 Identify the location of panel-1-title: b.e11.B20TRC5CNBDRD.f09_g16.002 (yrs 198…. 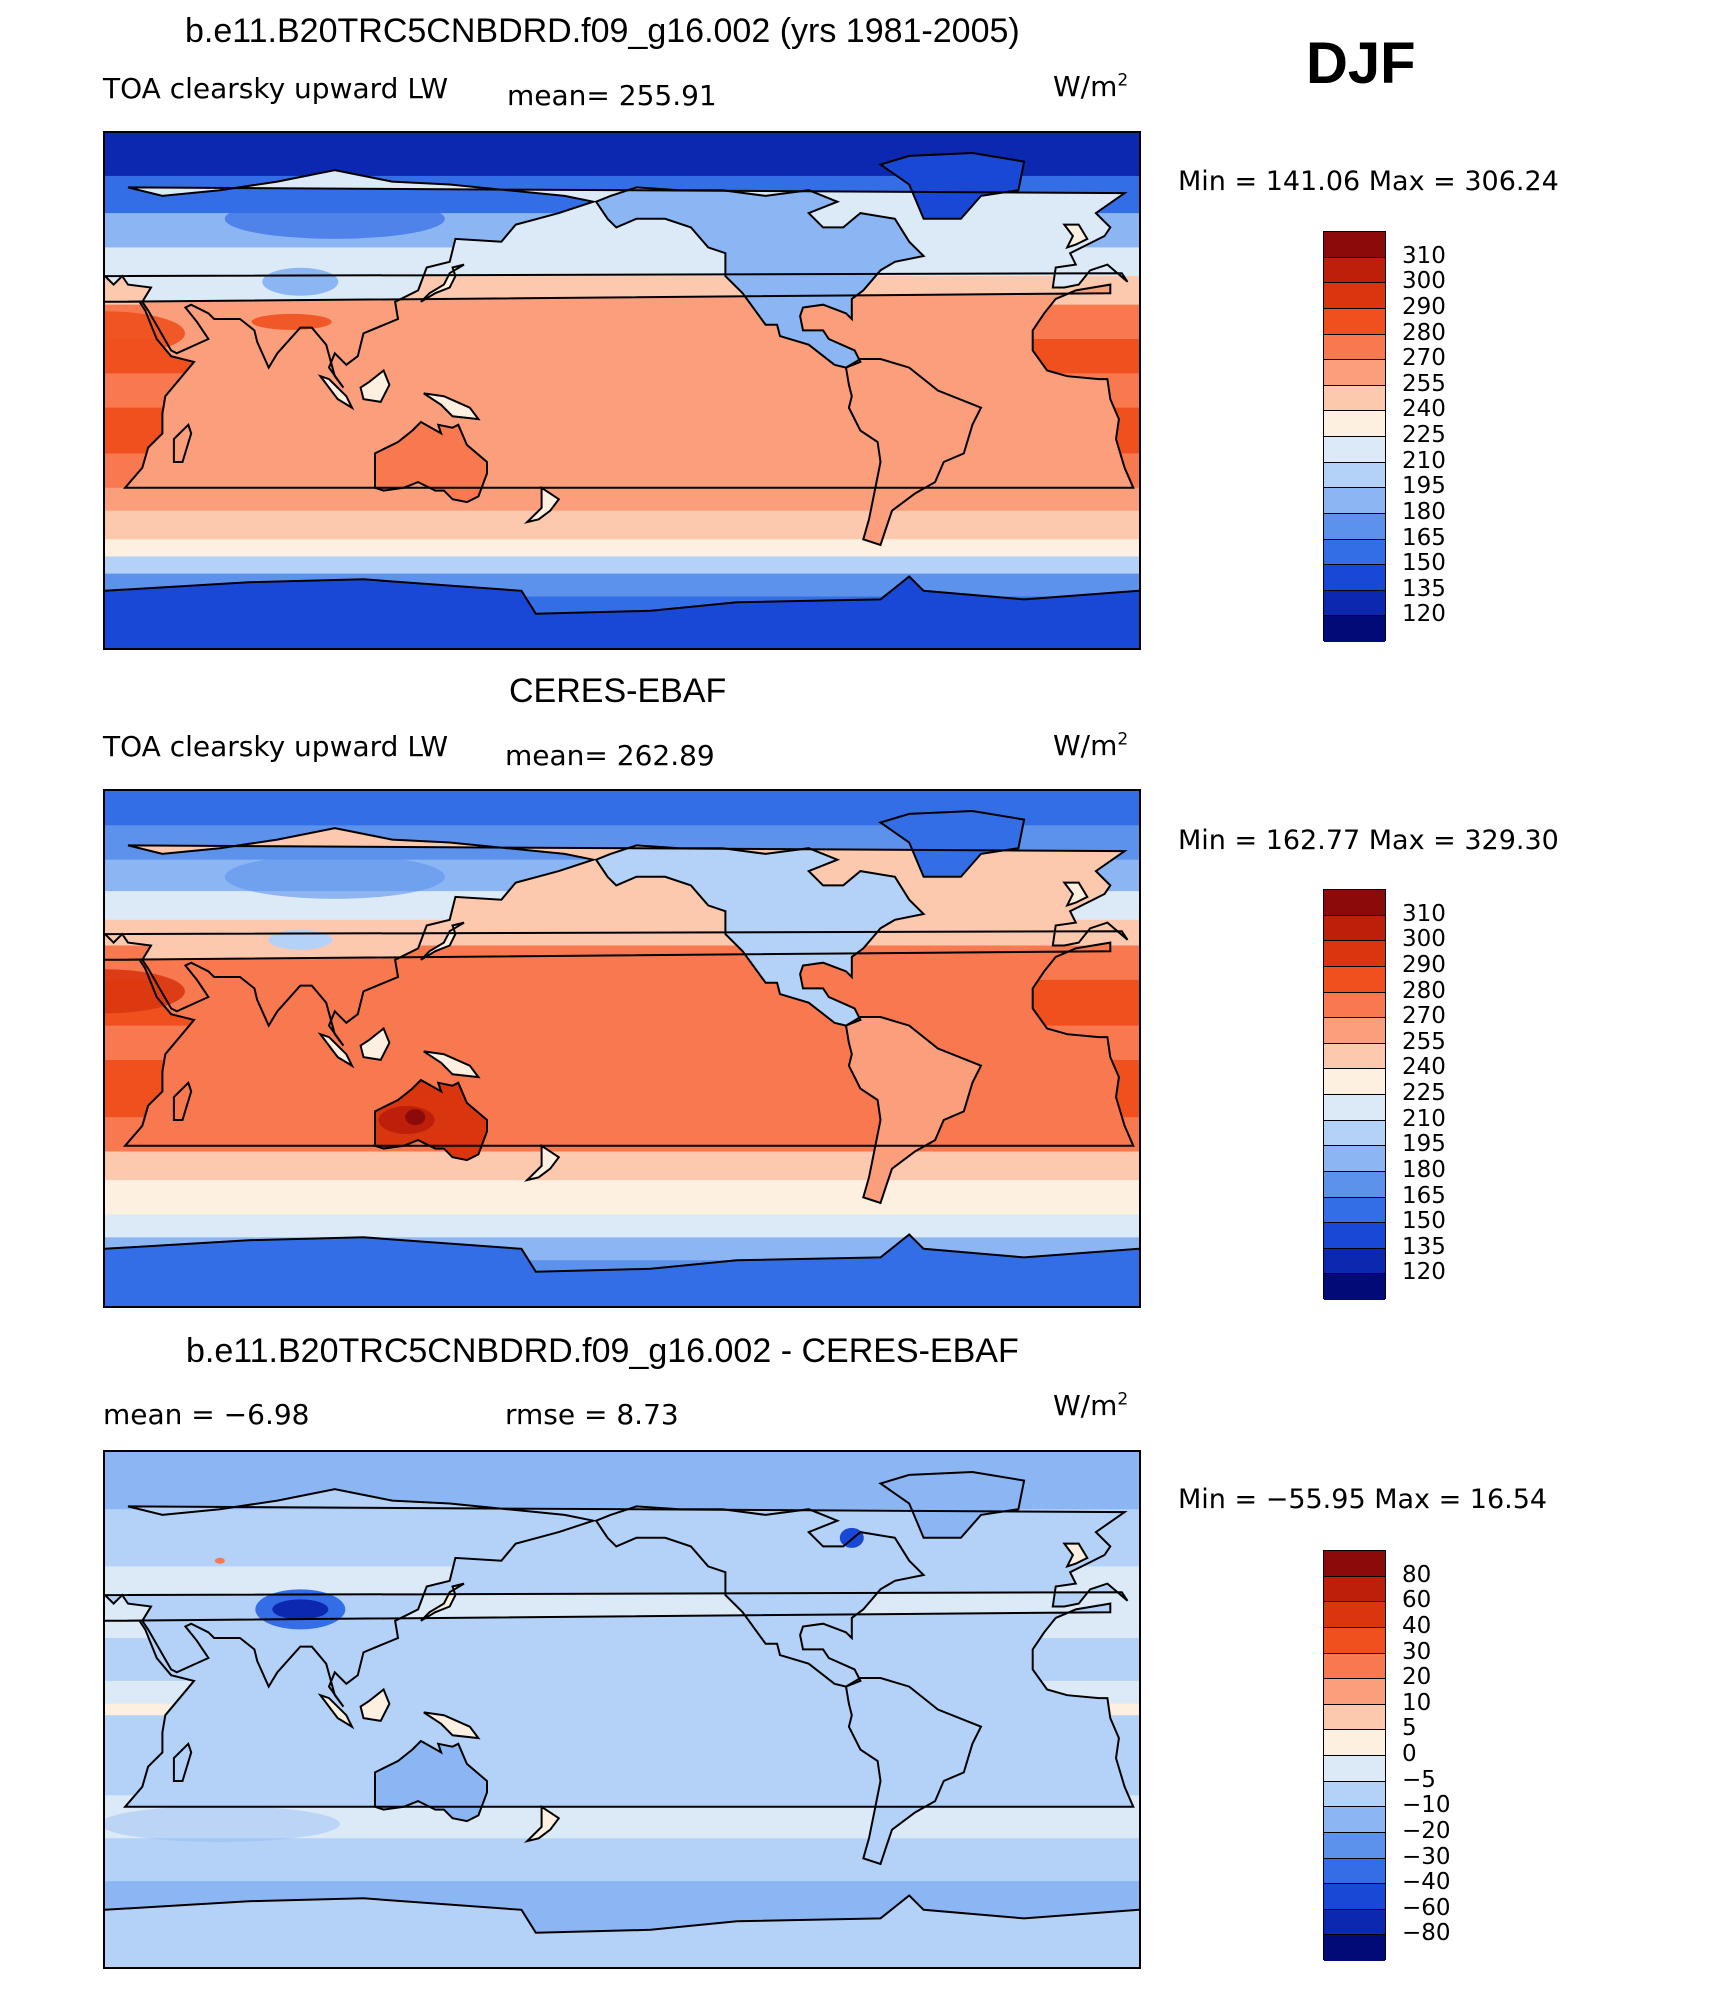
(602, 31).